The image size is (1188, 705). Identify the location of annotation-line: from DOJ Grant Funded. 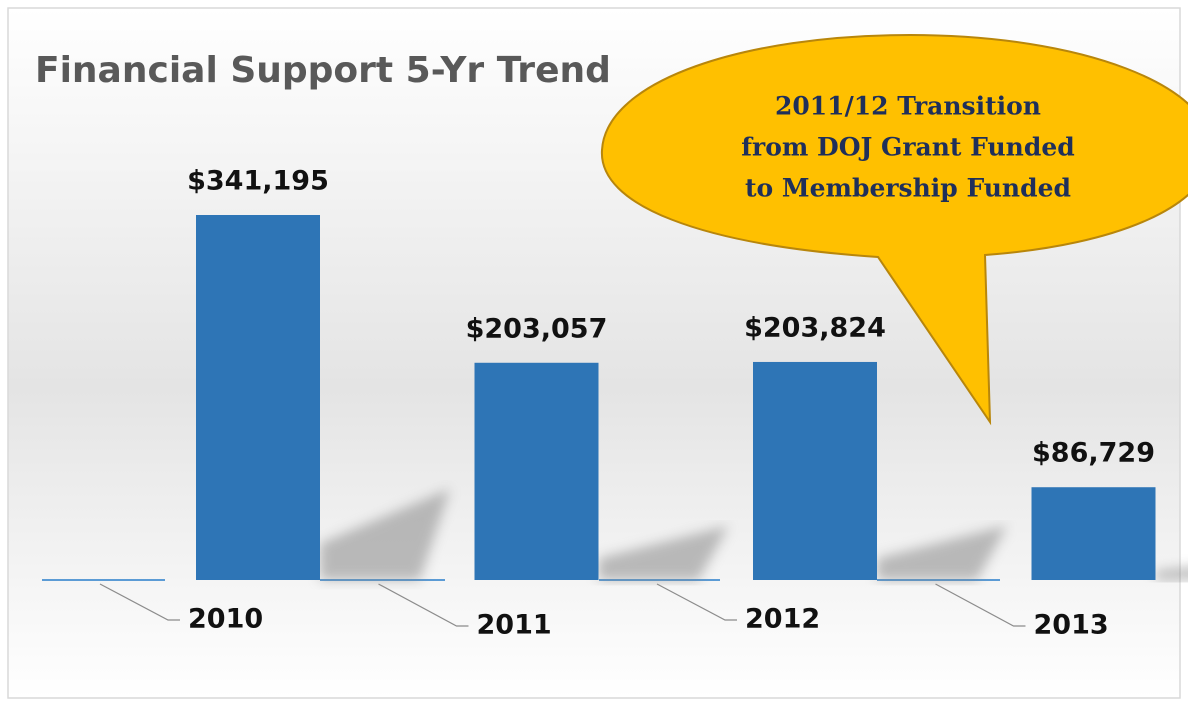
(907, 147).